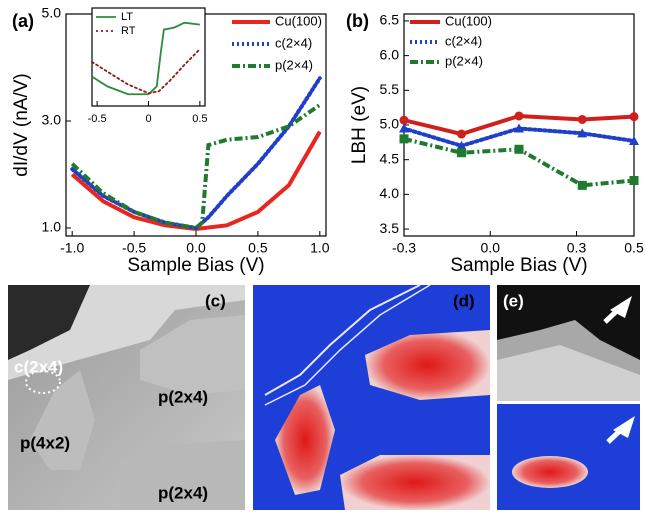 This screenshot has height=517, width=646. What do you see at coordinates (21, 125) in the screenshot?
I see `y-axis-label: dI/dV (nA/V)` at bounding box center [21, 125].